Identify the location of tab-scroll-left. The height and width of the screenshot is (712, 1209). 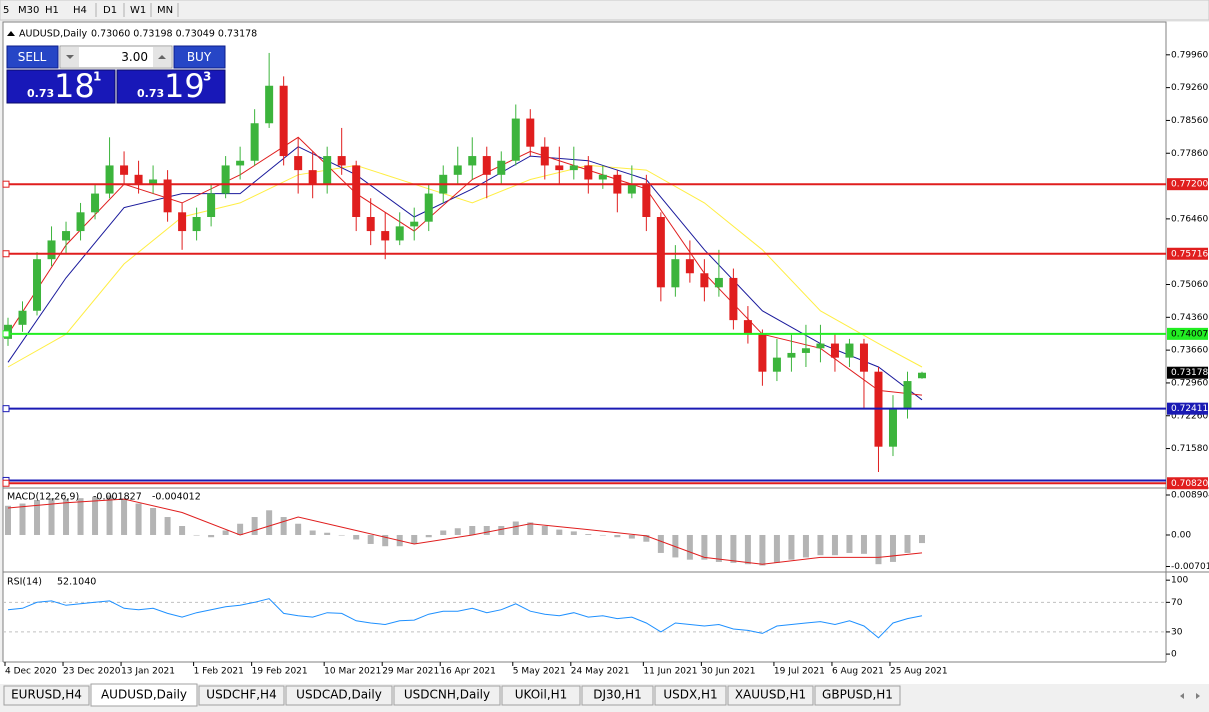
(1182, 696).